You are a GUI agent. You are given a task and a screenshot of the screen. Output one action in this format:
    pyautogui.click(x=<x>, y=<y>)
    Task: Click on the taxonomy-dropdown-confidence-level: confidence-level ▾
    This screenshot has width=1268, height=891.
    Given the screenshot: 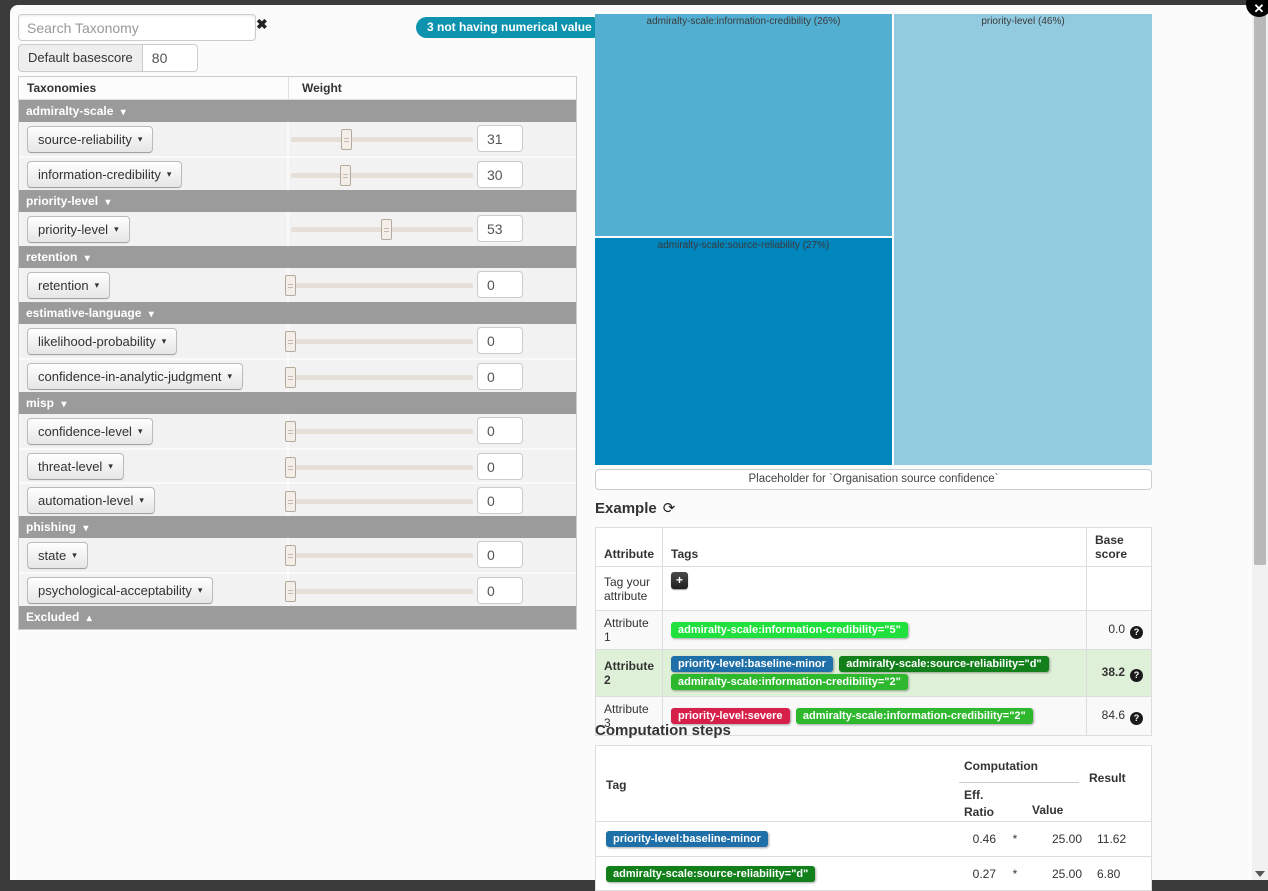 What is the action you would take?
    pyautogui.click(x=90, y=431)
    